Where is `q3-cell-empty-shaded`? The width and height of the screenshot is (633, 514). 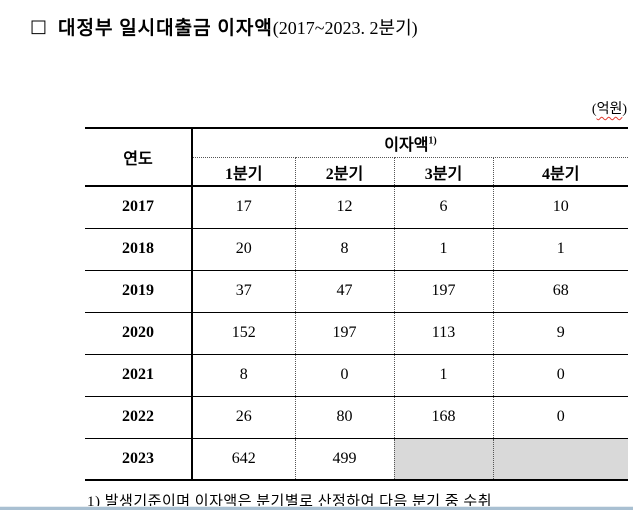 q3-cell-empty-shaded is located at coordinates (443, 458).